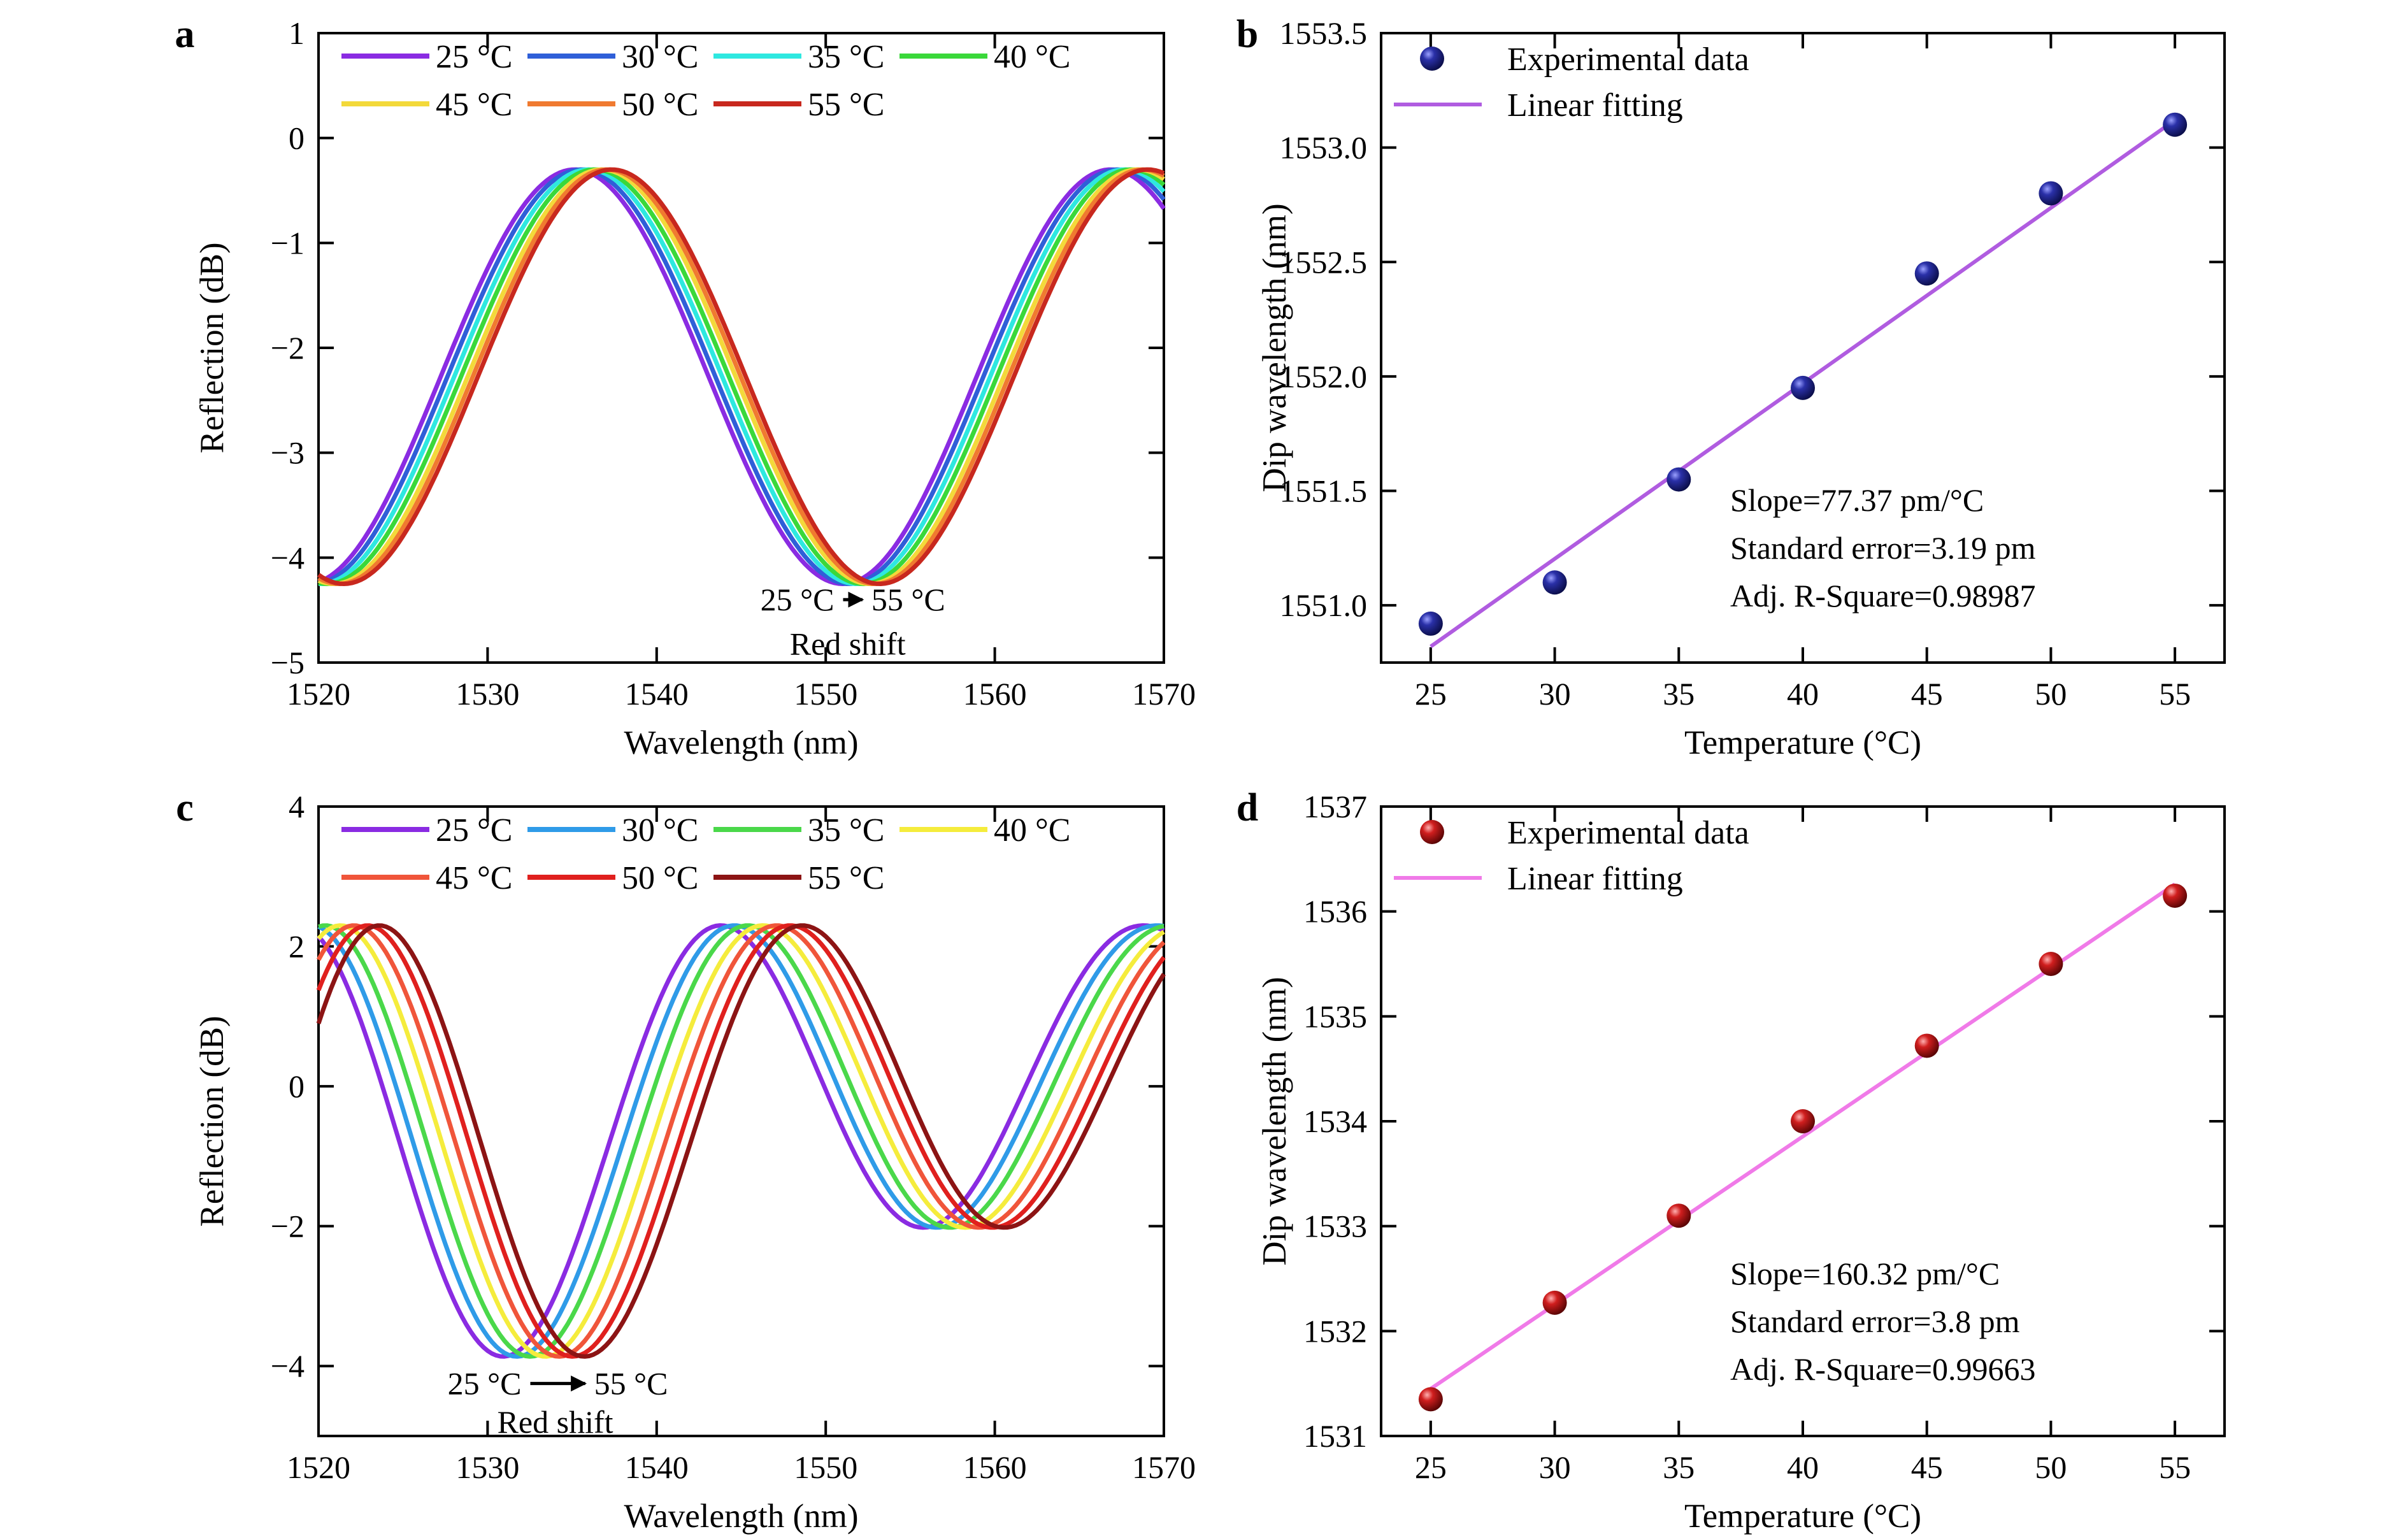 Image resolution: width=2408 pixels, height=1536 pixels. Describe the element at coordinates (1324, 491) in the screenshot. I see `y-tick-label: 1551.5` at that location.